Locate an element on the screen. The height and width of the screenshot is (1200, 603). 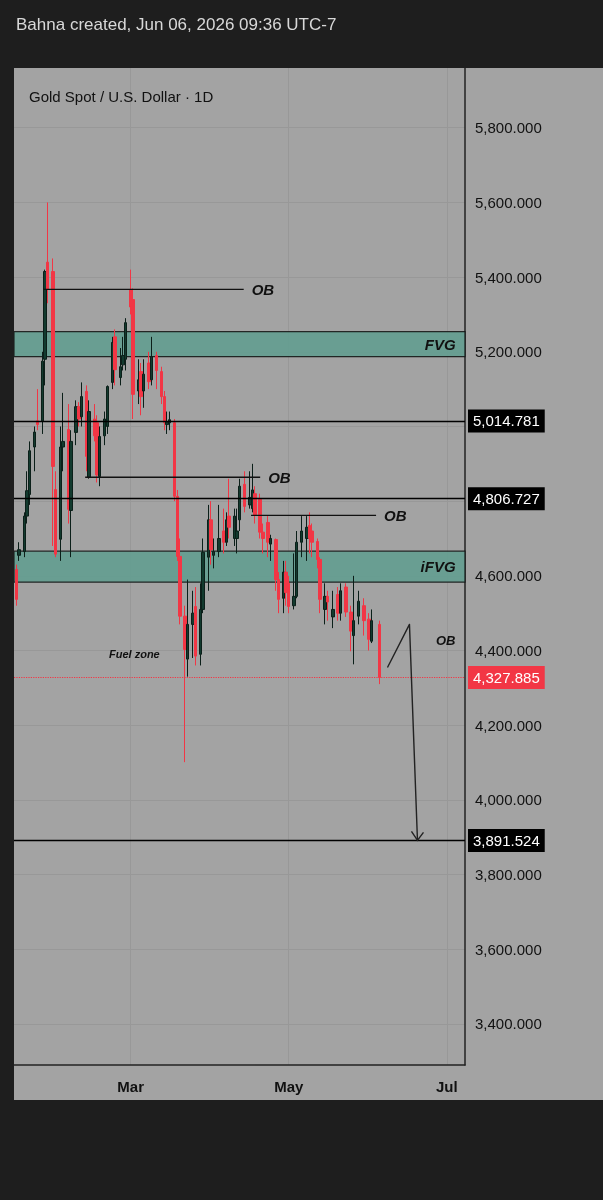
y-tick-label: 5,800.000 is located at coordinates (508, 128).